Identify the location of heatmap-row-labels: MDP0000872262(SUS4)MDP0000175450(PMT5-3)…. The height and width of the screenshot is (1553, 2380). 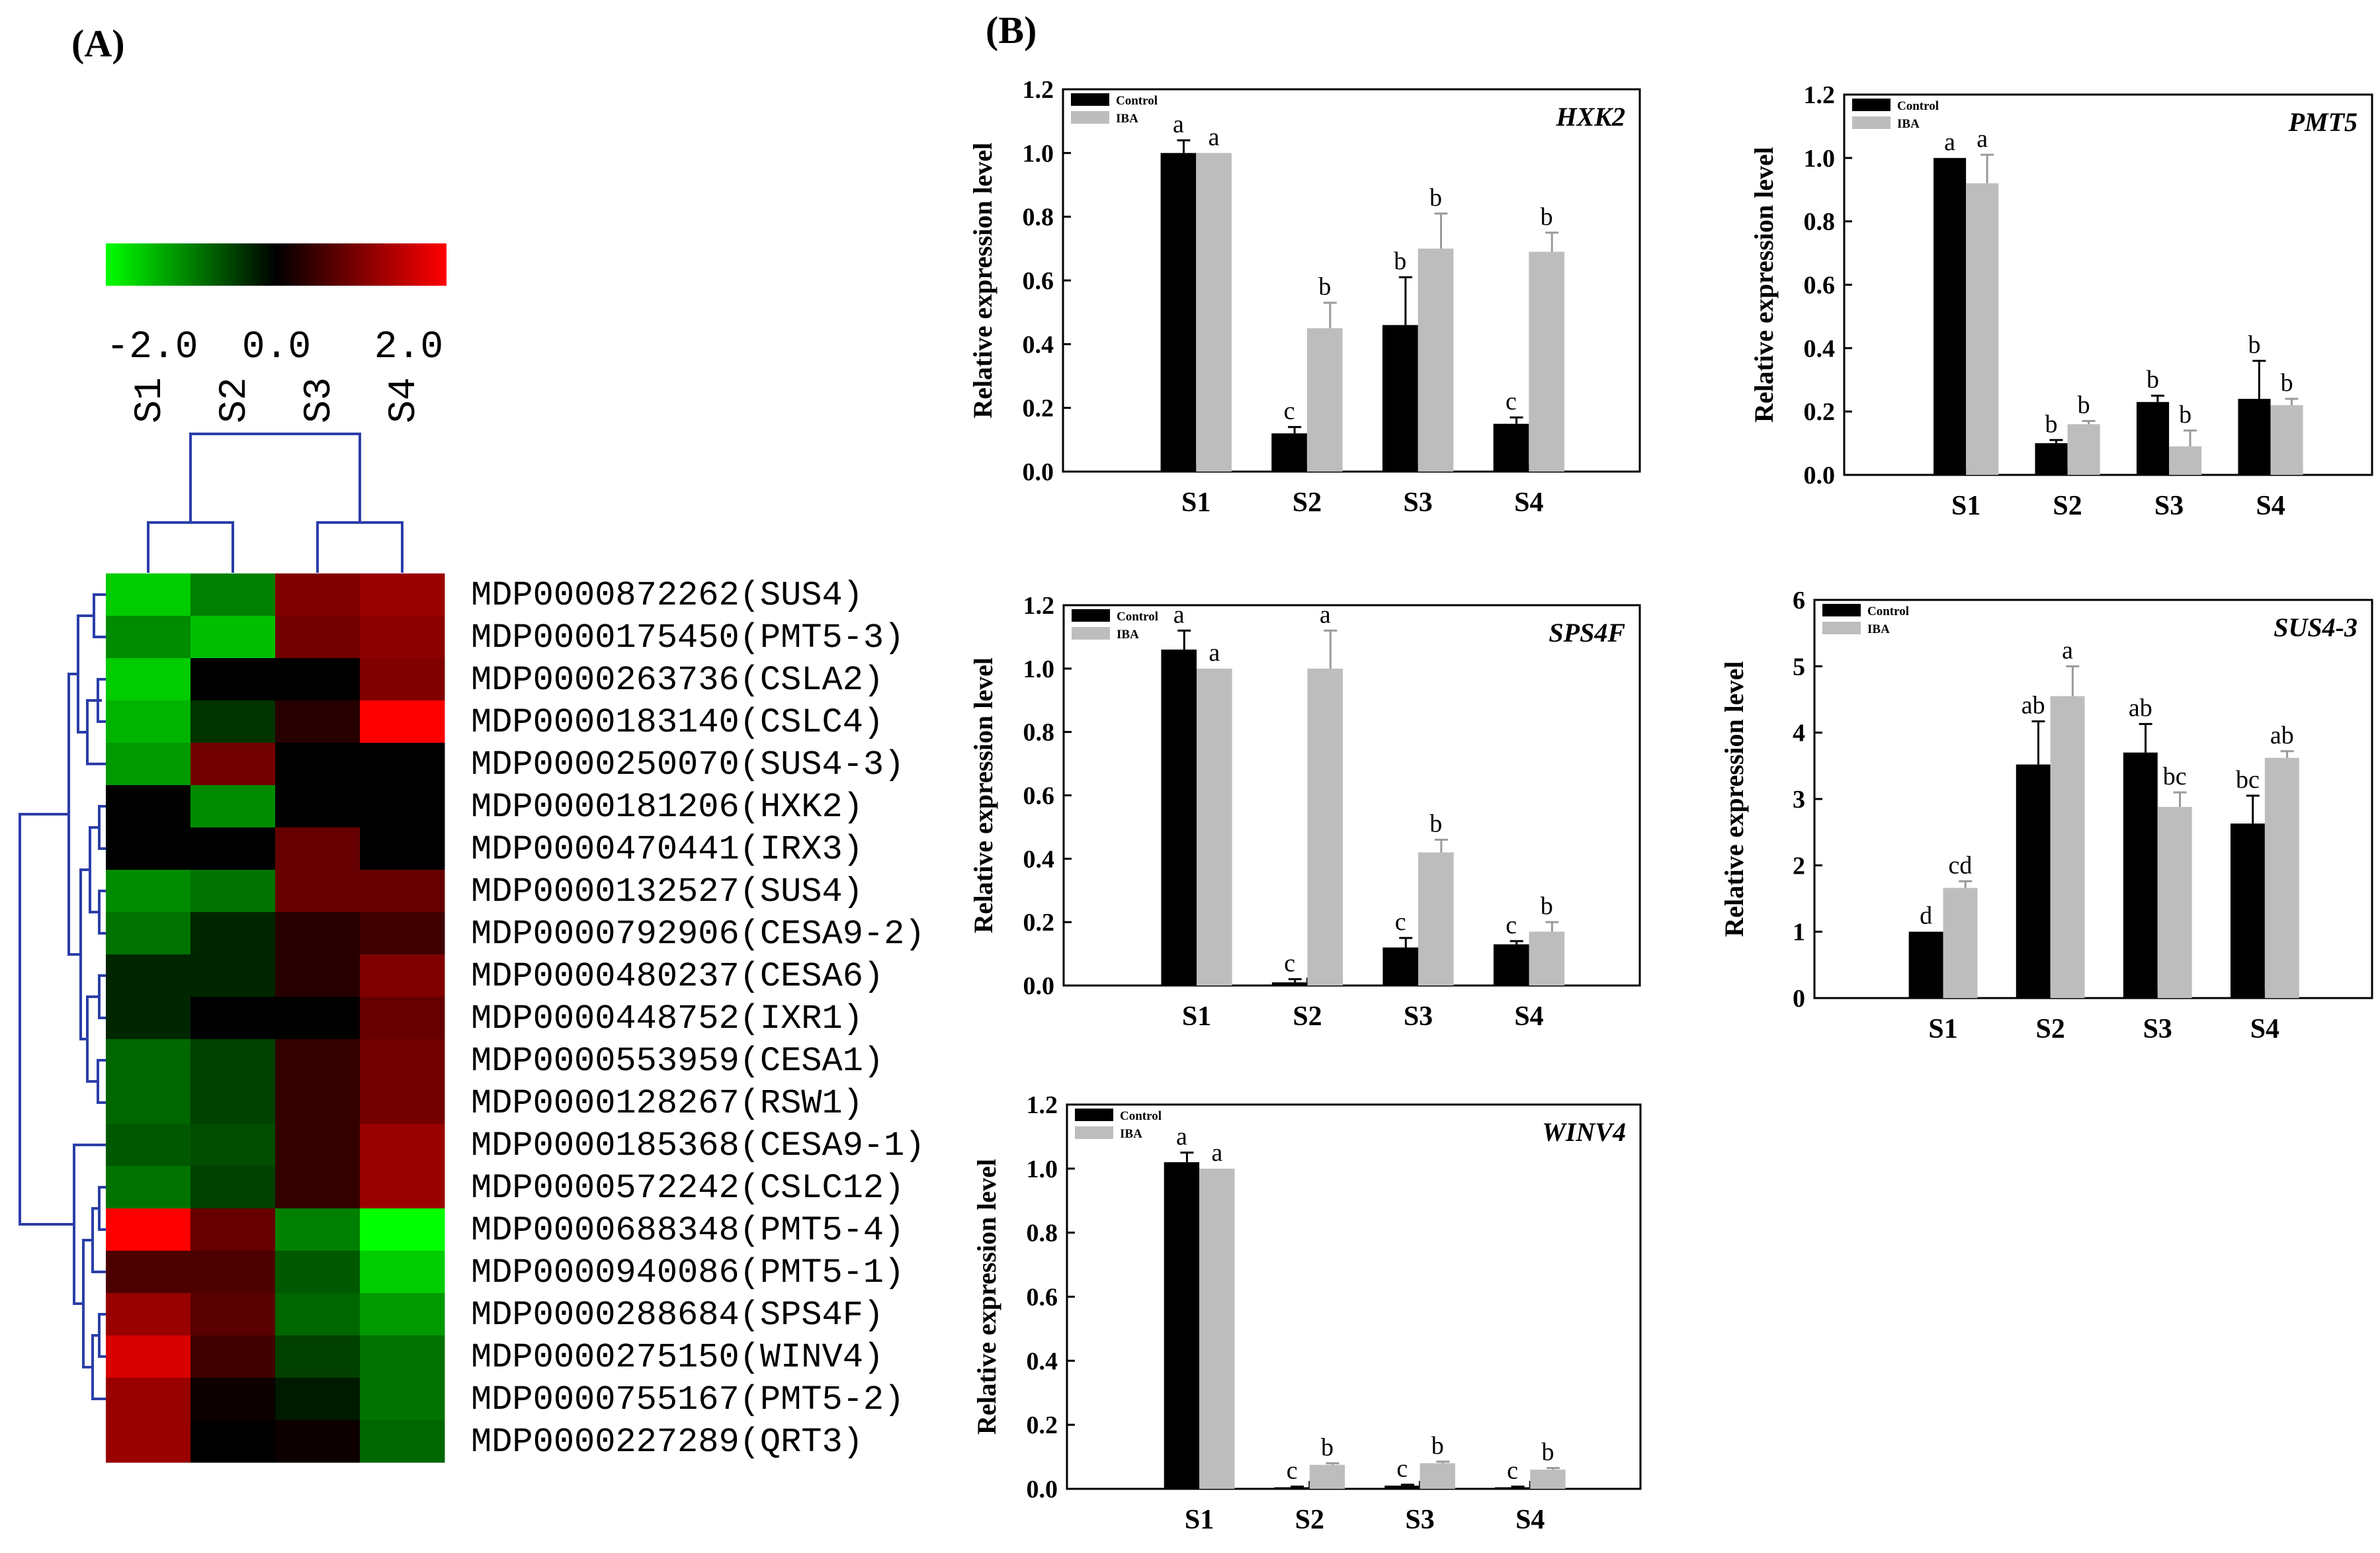
(698, 1019).